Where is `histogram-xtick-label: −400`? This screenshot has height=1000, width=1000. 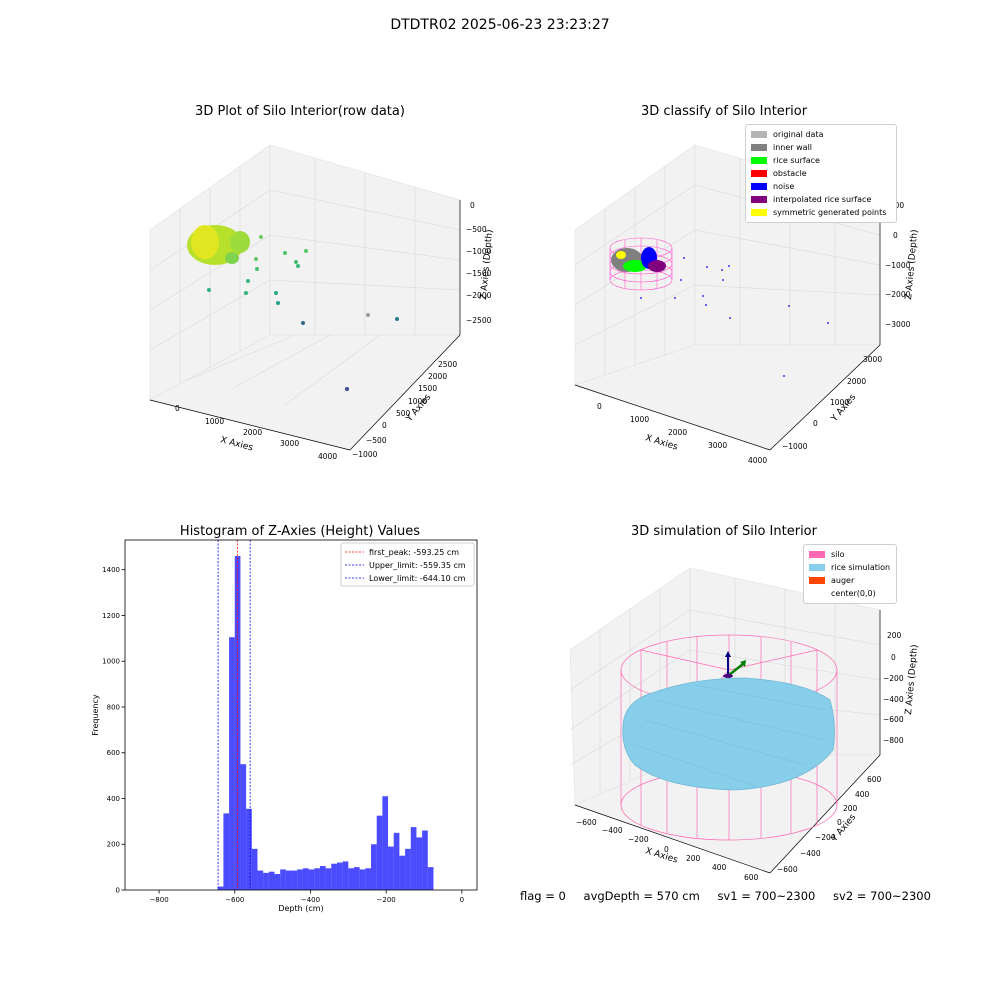 histogram-xtick-label: −400 is located at coordinates (310, 900).